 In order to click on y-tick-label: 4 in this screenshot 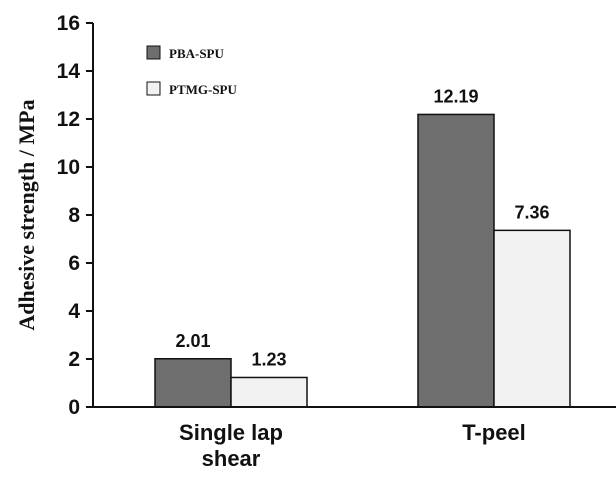, I will do `click(74, 311)`.